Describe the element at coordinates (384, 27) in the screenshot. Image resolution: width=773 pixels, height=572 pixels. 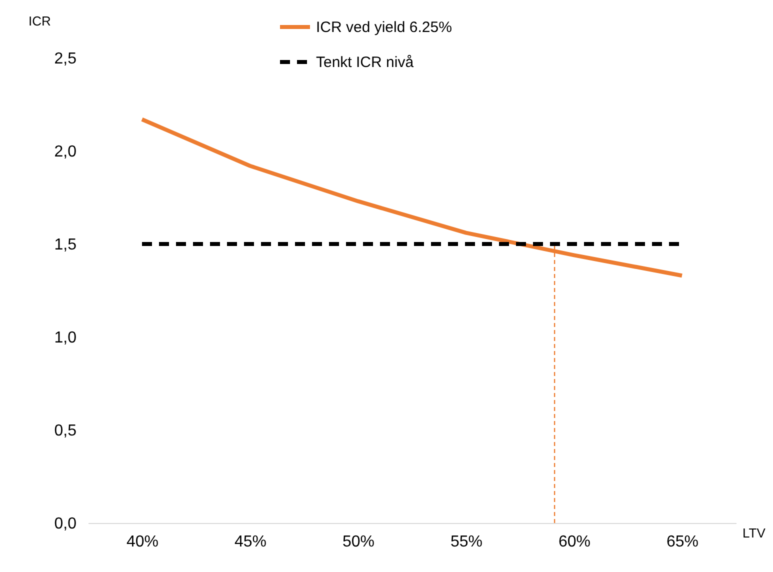
I see `legend-label: ICR ved yield 6.25%` at that location.